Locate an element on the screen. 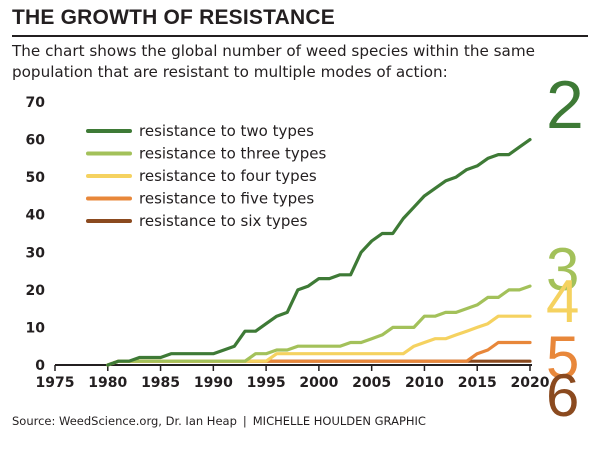 The image size is (600, 452). chart-title: THE GROWTH OF RESISTANCE is located at coordinates (173, 17).